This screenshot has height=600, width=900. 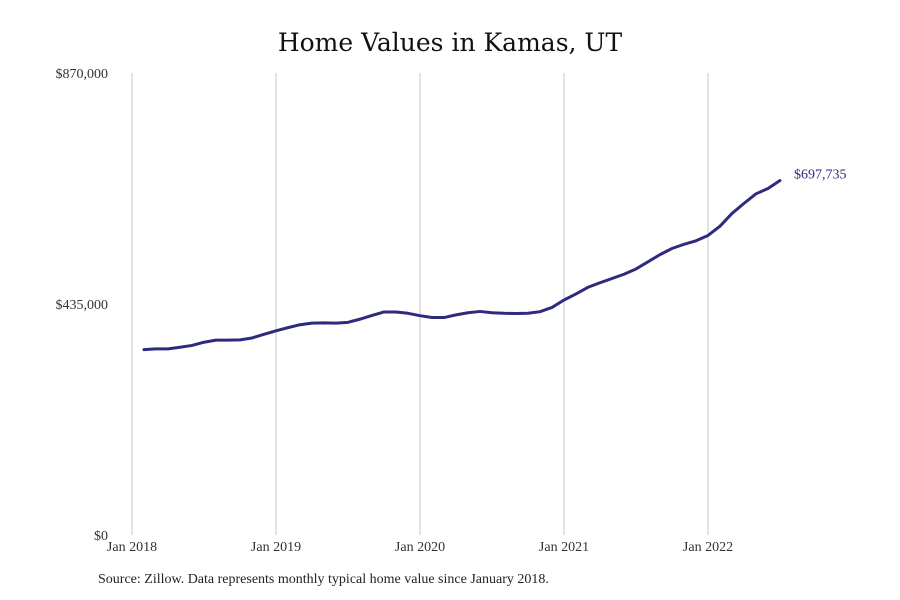 What do you see at coordinates (132, 547) in the screenshot?
I see `x-tick-label: Jan 2018` at bounding box center [132, 547].